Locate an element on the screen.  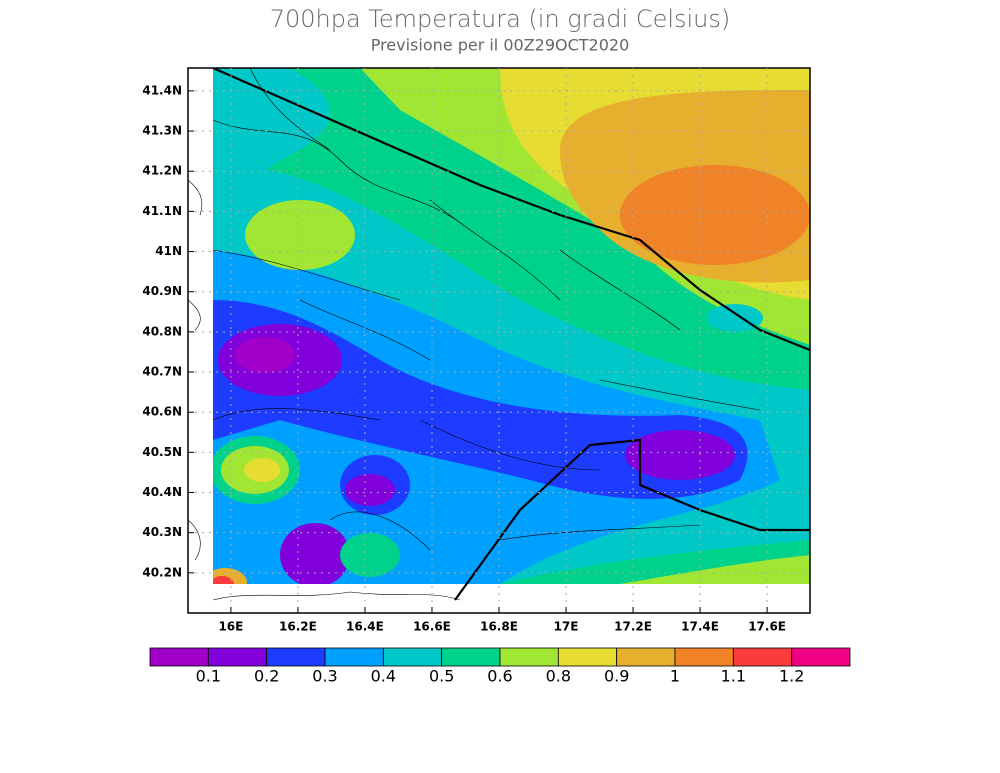
y-tick-label: 40.6N is located at coordinates (162, 412).